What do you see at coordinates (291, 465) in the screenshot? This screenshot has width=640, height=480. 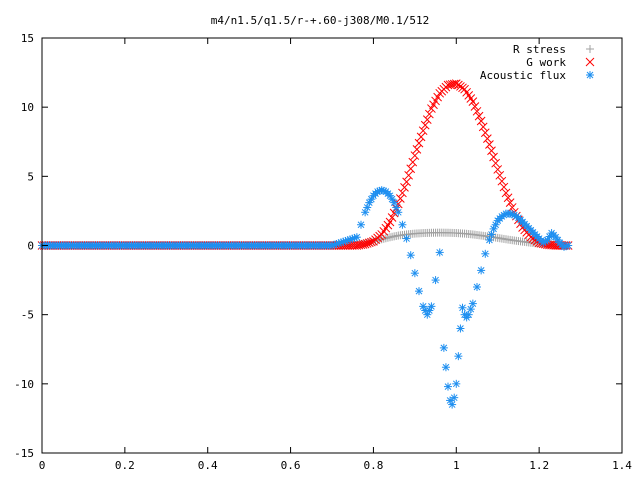 I see `x-tick-label: 0.6` at bounding box center [291, 465].